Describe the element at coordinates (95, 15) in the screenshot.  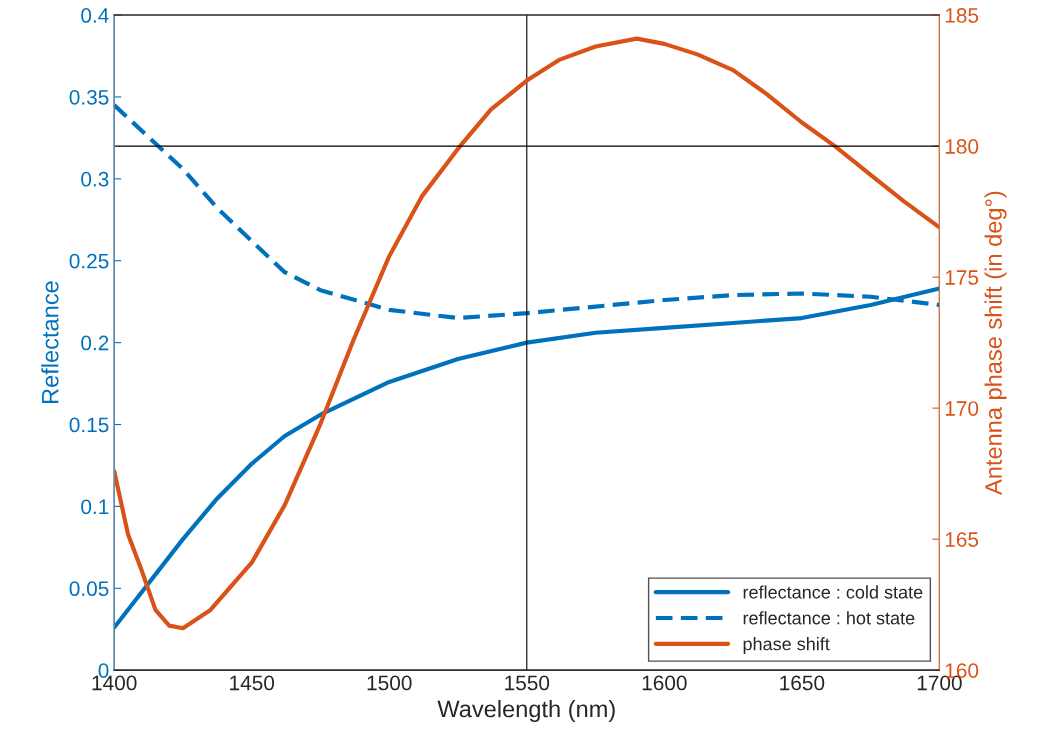
I see `y-tick-label: 0.4` at that location.